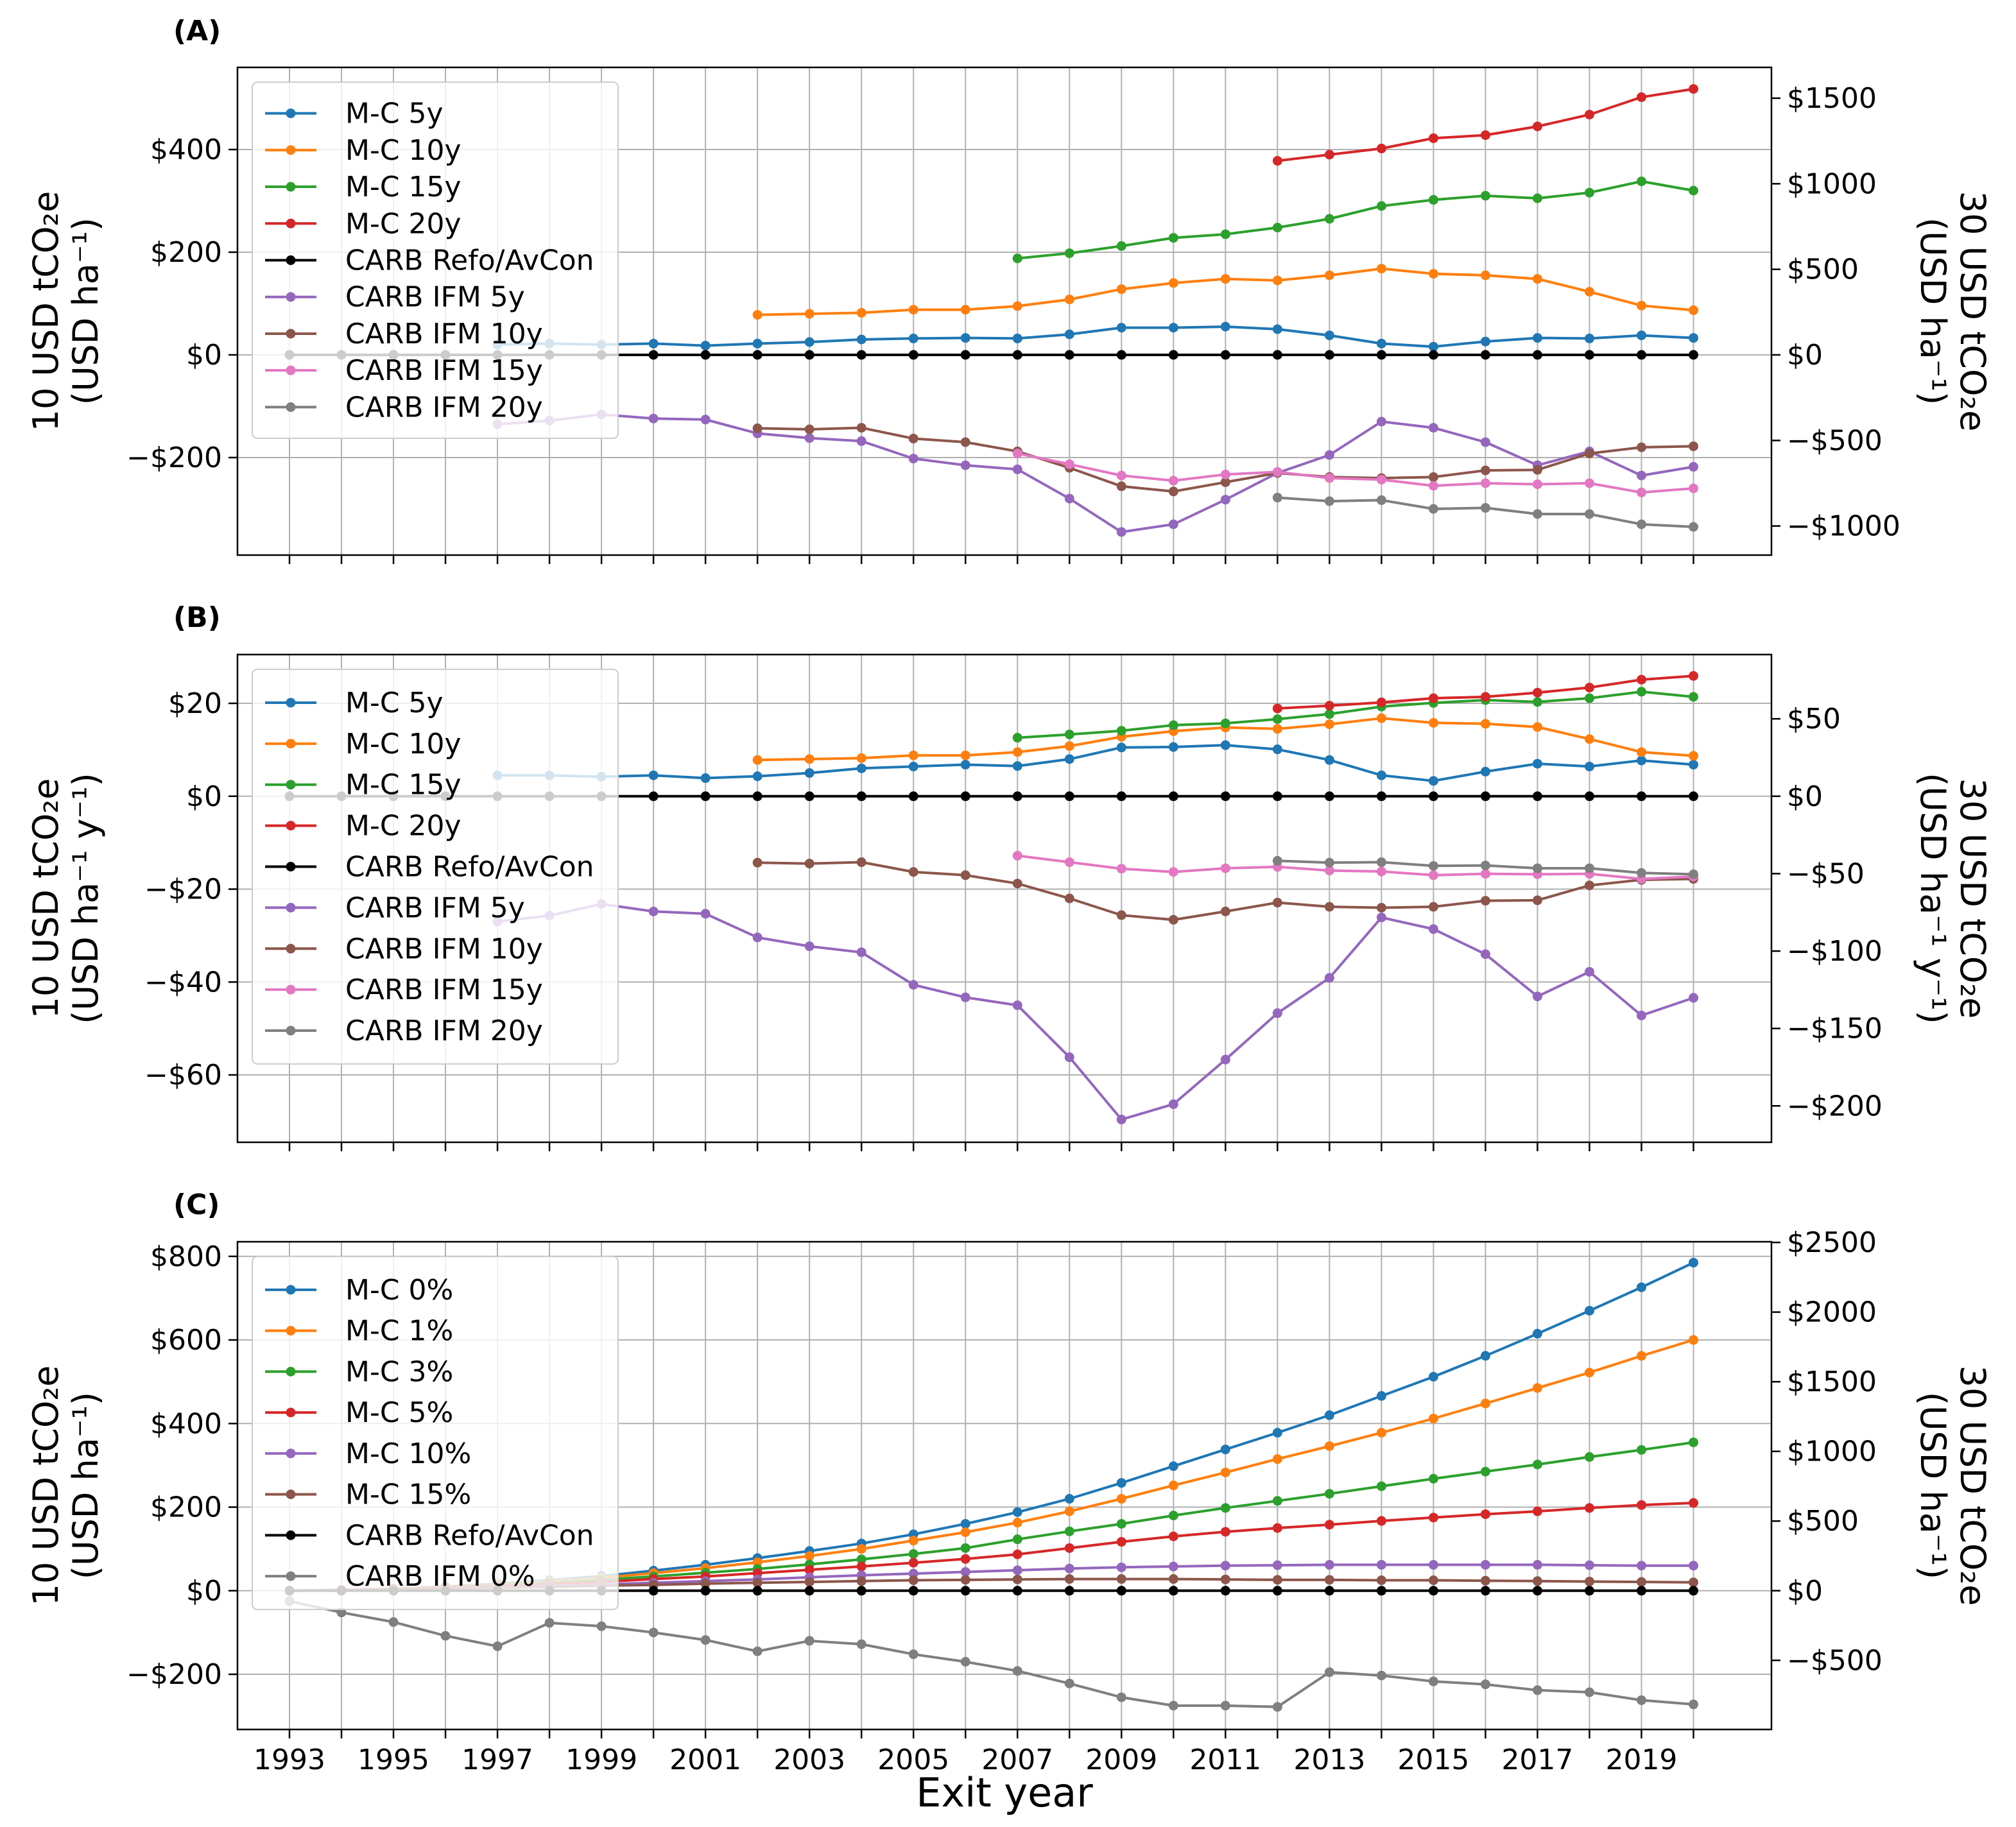  What do you see at coordinates (183, 1075) in the screenshot?
I see `y-tick-label: −$60` at bounding box center [183, 1075].